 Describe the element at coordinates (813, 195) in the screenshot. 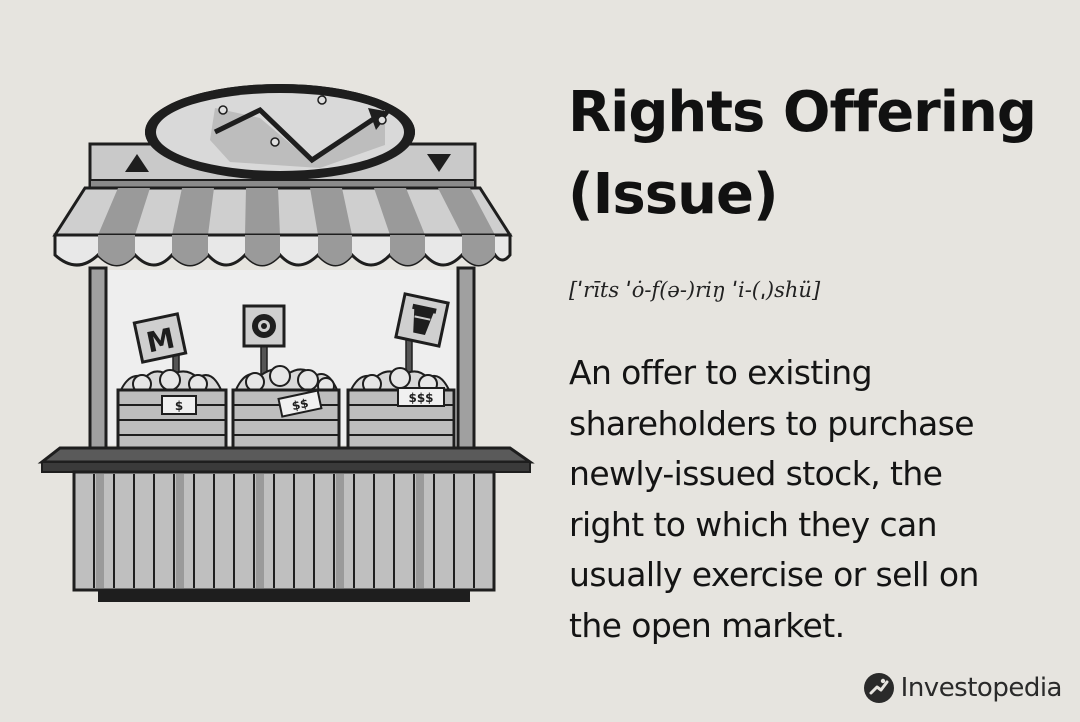

I see `title-line-2: (Issue)` at that location.